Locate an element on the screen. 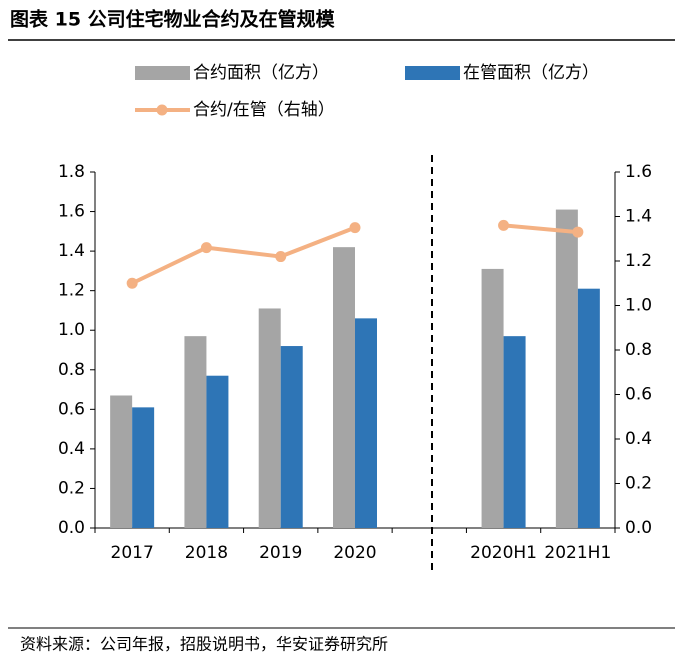 The width and height of the screenshot is (683, 663). y2-tick-label: 1.4 is located at coordinates (638, 217).